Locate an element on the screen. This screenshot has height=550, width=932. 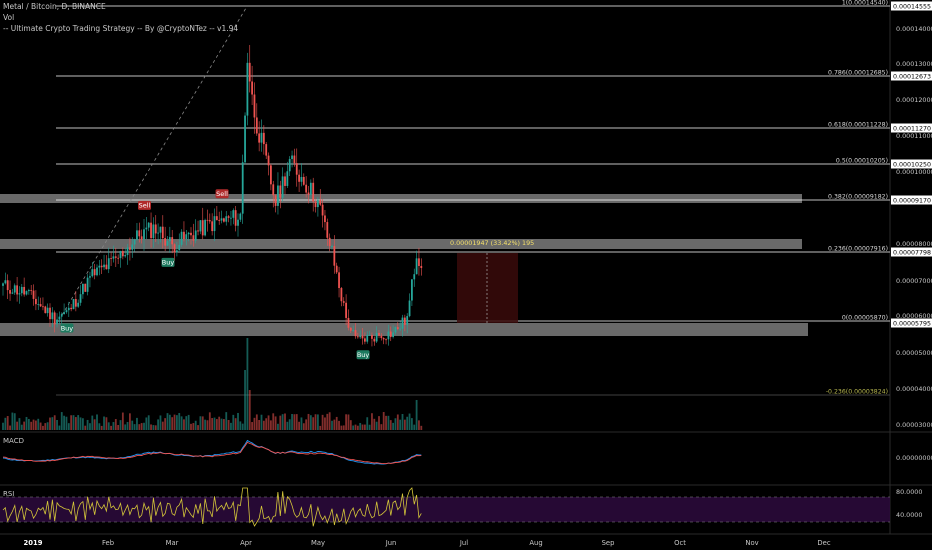
fib-level-label: 0.5(0.00010205) is located at coordinates (862, 161).